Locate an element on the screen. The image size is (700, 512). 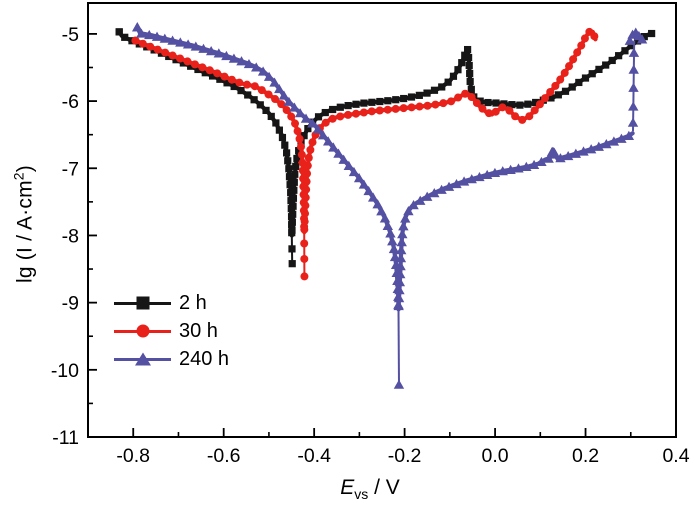
legend-label-30h: 30 h is located at coordinates (198, 331).